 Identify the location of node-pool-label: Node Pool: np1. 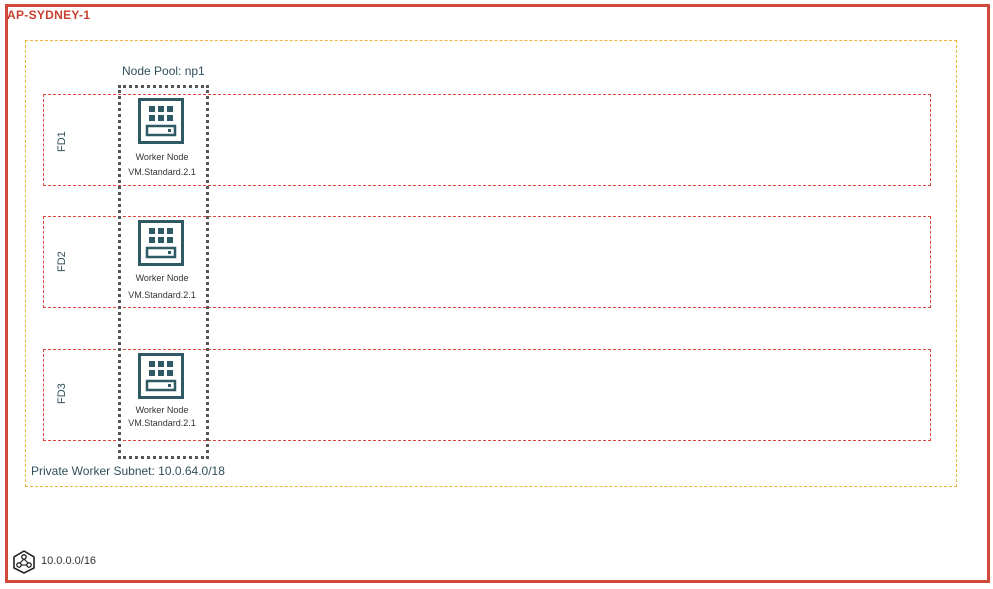
(163, 71).